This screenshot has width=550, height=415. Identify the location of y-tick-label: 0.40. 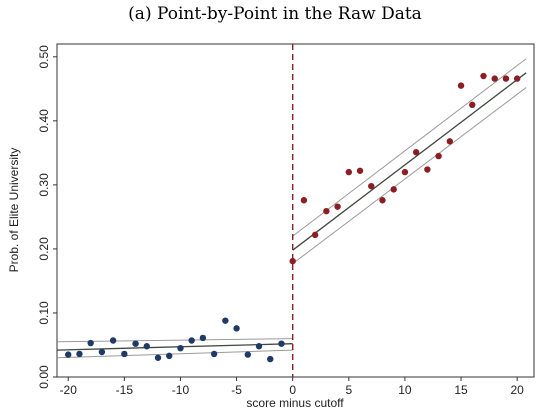
(44, 121).